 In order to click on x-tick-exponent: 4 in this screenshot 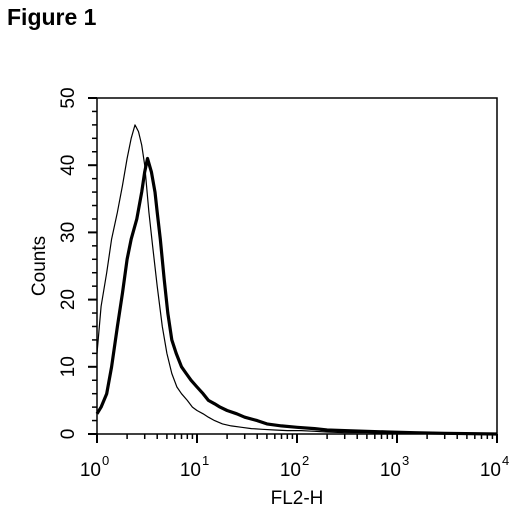, I will do `click(505, 460)`.